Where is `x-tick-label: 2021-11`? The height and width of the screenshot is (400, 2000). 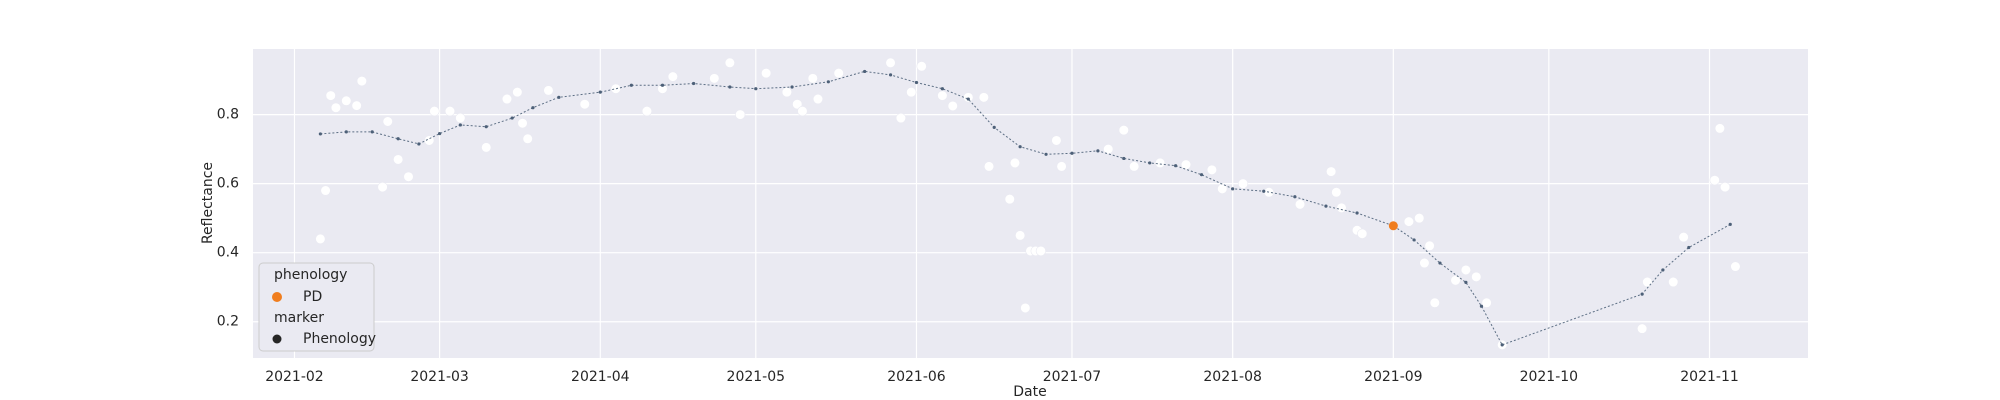 x-tick-label: 2021-11 is located at coordinates (1709, 377).